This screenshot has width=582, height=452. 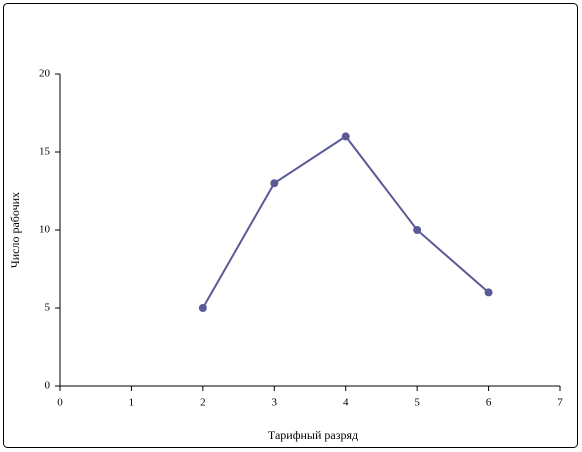 I want to click on y-tick-label: 20, so click(x=45, y=74).